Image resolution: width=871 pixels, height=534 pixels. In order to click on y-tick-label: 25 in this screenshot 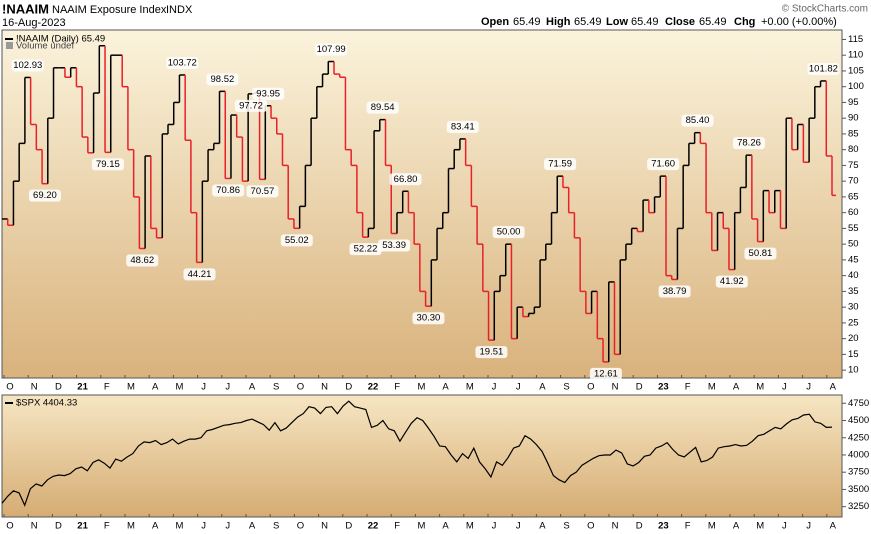, I will do `click(853, 322)`.